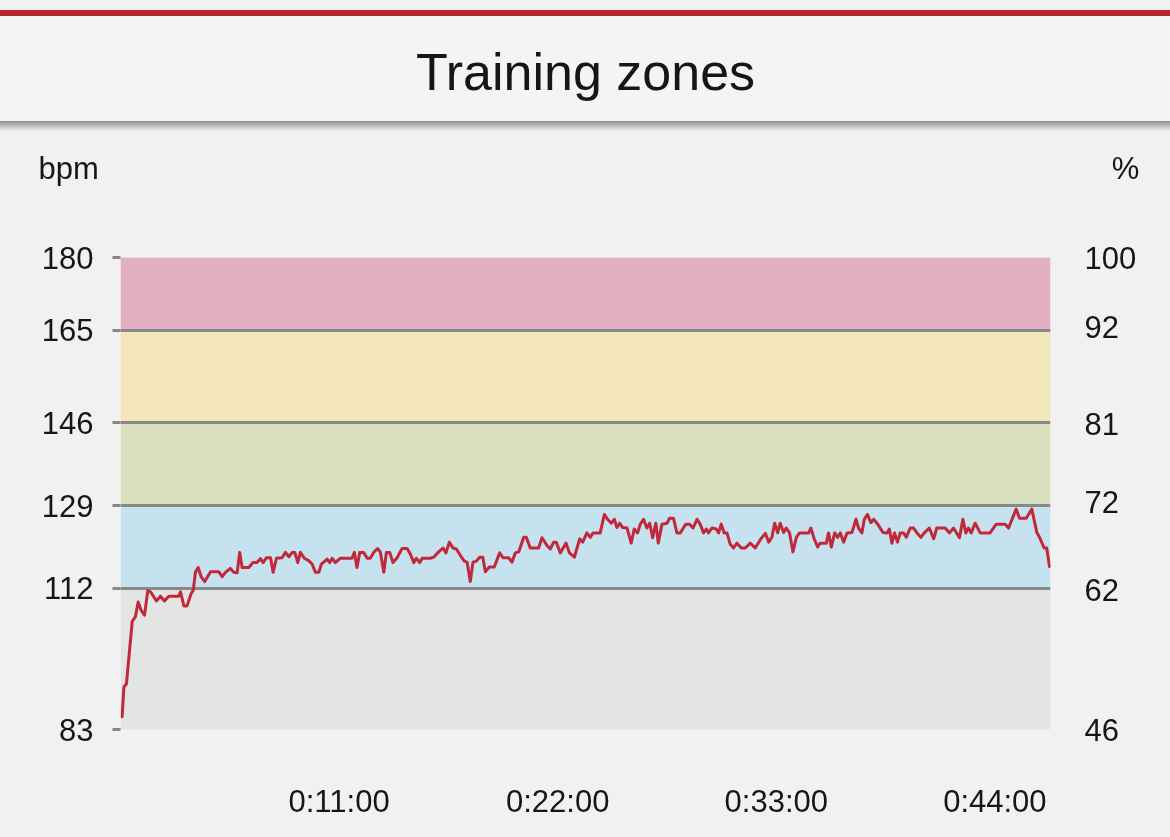  What do you see at coordinates (1101, 424) in the screenshot?
I see `y2-tick-label: 81` at bounding box center [1101, 424].